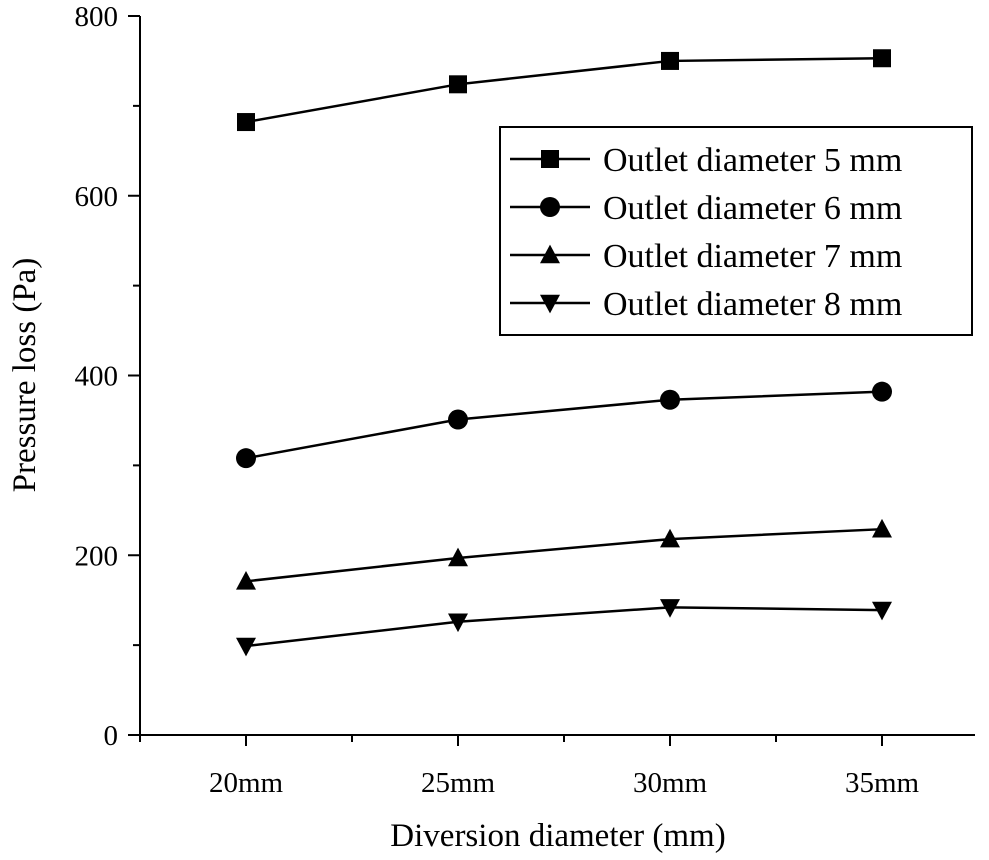 This screenshot has width=989, height=860. I want to click on x-tick-label: 35mm, so click(882, 783).